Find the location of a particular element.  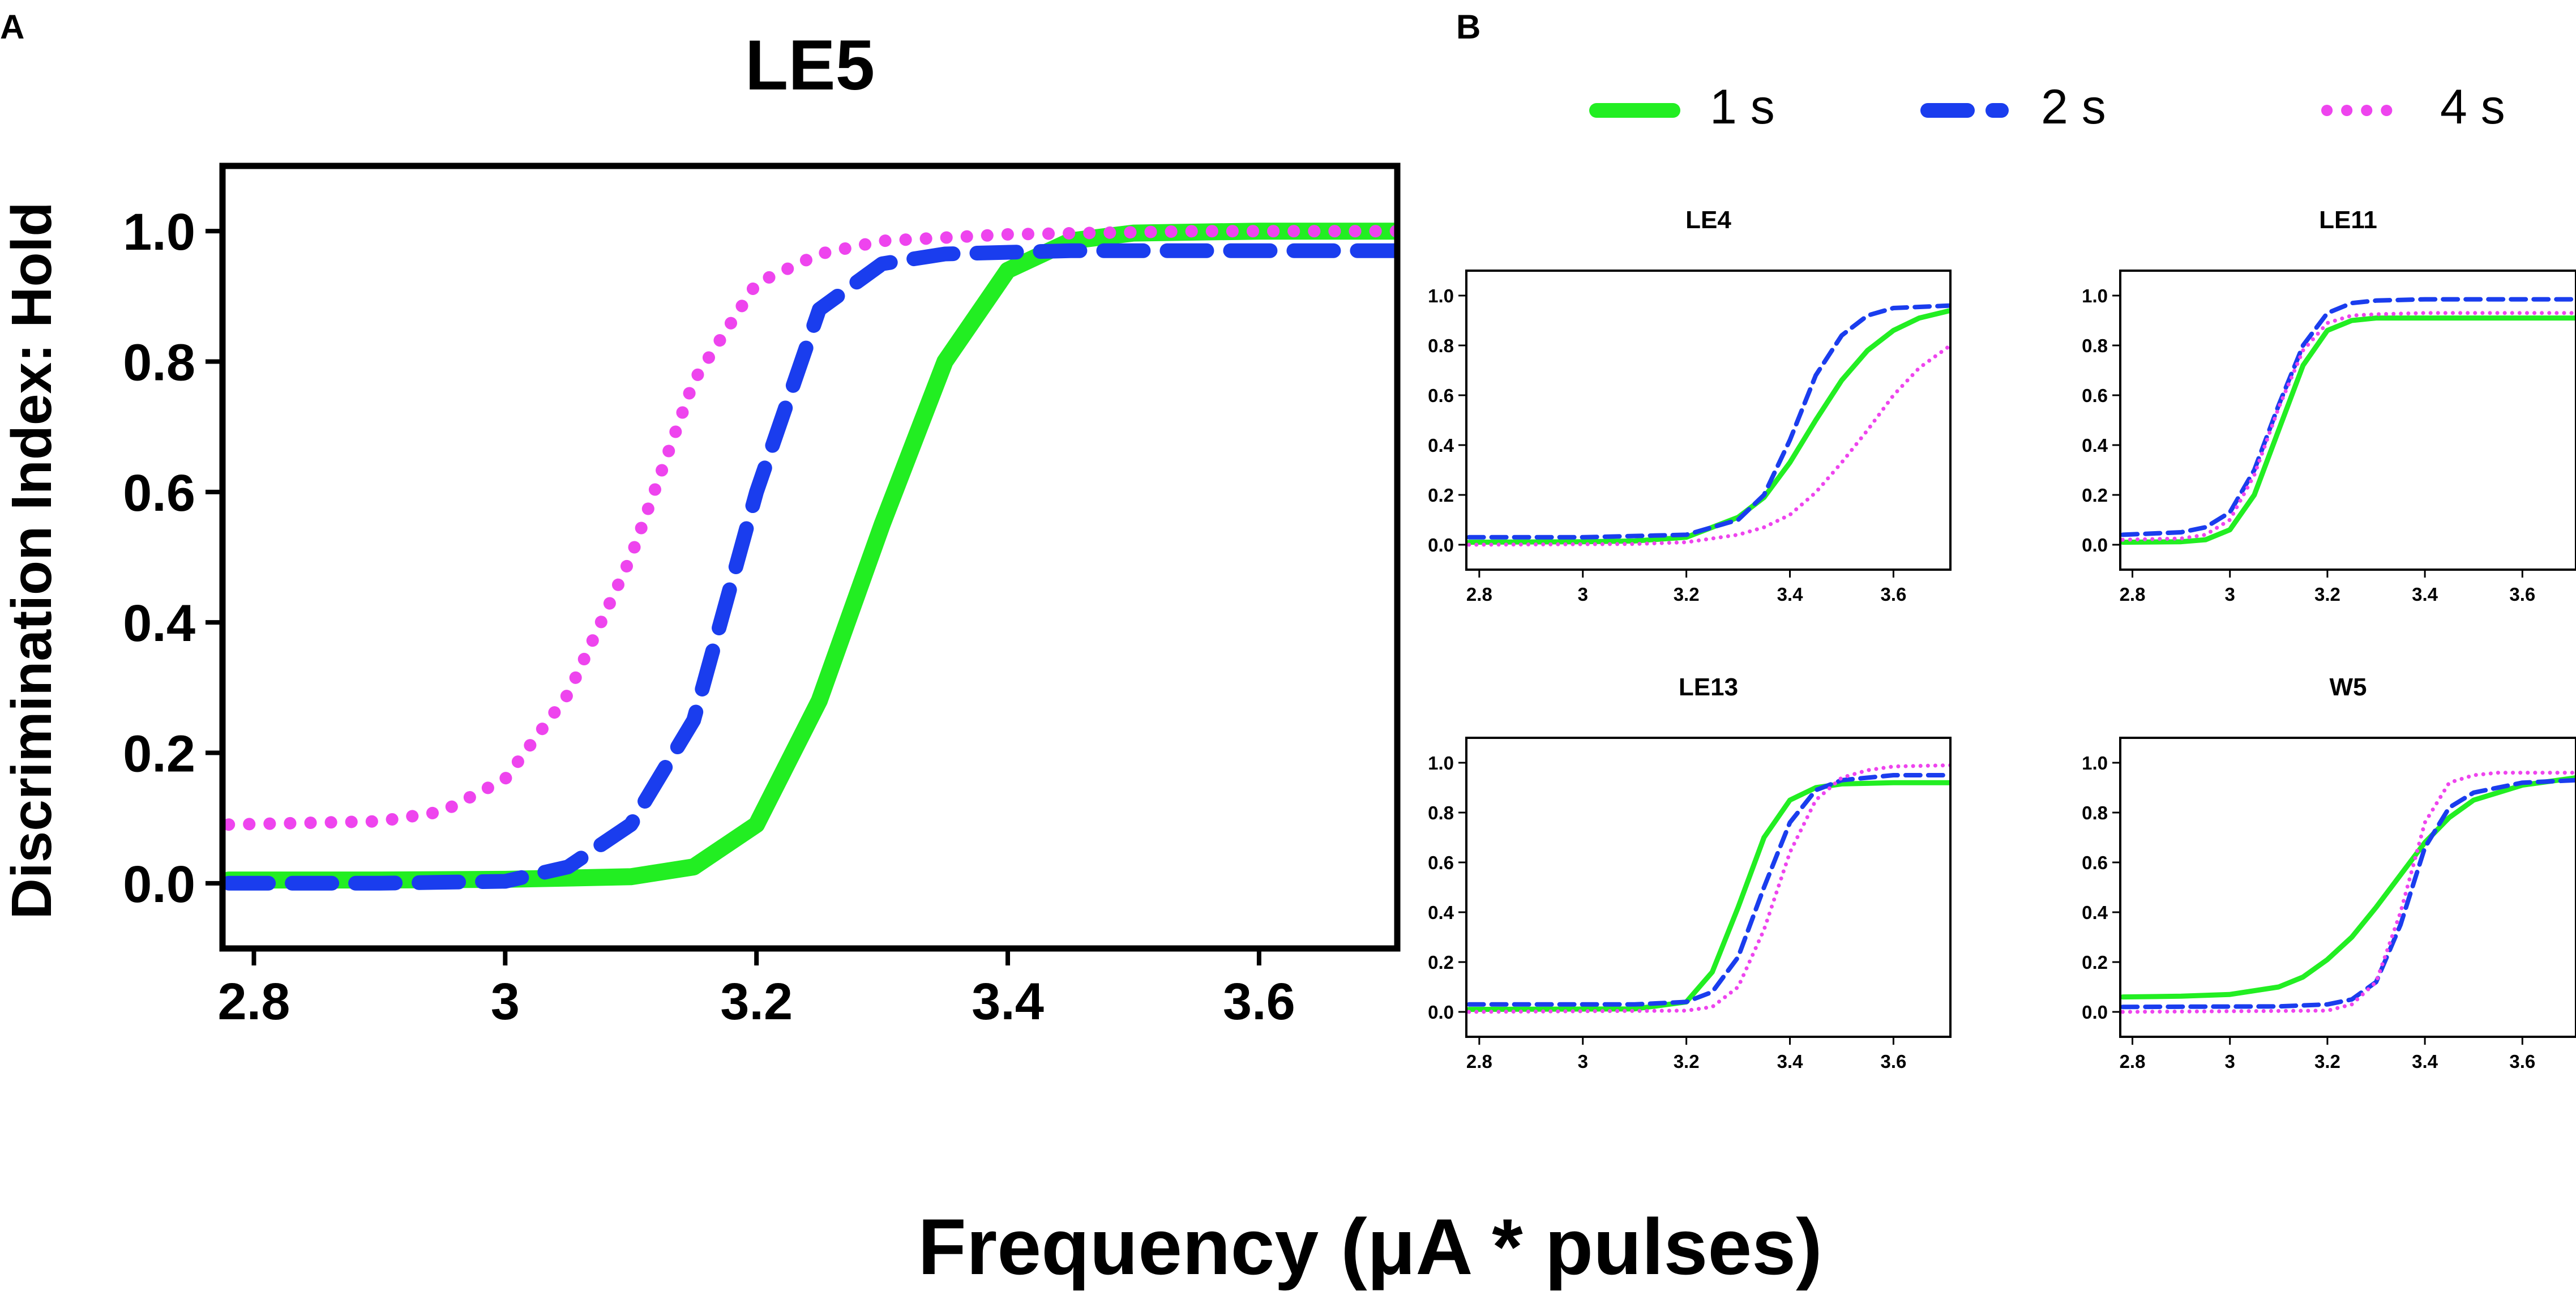

y-tick-label-le13-0-6: 0.6 is located at coordinates (1441, 863).